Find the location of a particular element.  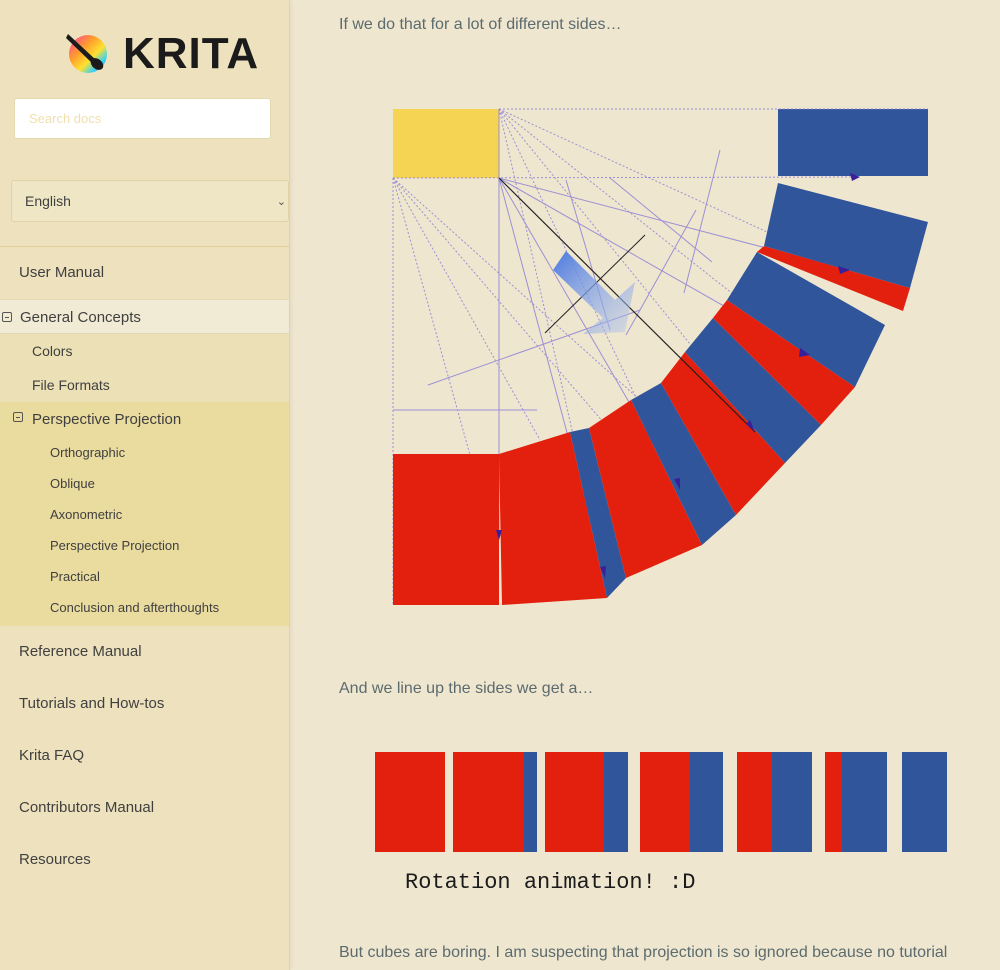

nav-item-resources: Resources is located at coordinates (55, 859).